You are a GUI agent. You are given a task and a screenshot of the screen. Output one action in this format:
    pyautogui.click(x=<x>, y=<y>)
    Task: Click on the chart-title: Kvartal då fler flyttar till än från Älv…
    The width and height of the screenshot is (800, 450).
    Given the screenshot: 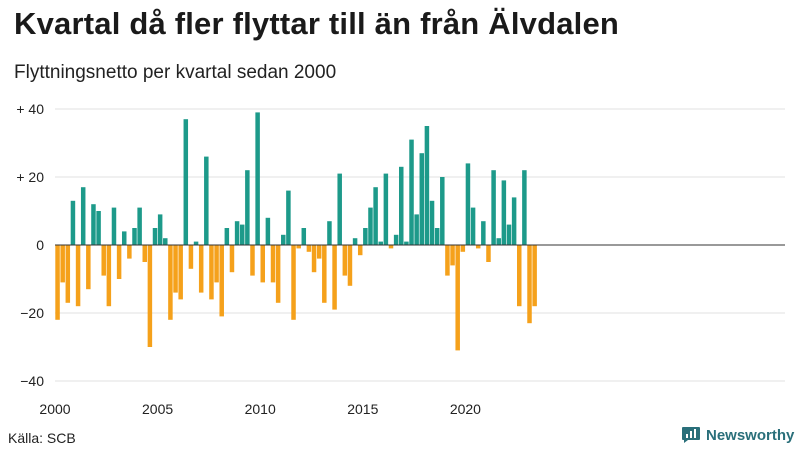 What is the action you would take?
    pyautogui.click(x=317, y=23)
    